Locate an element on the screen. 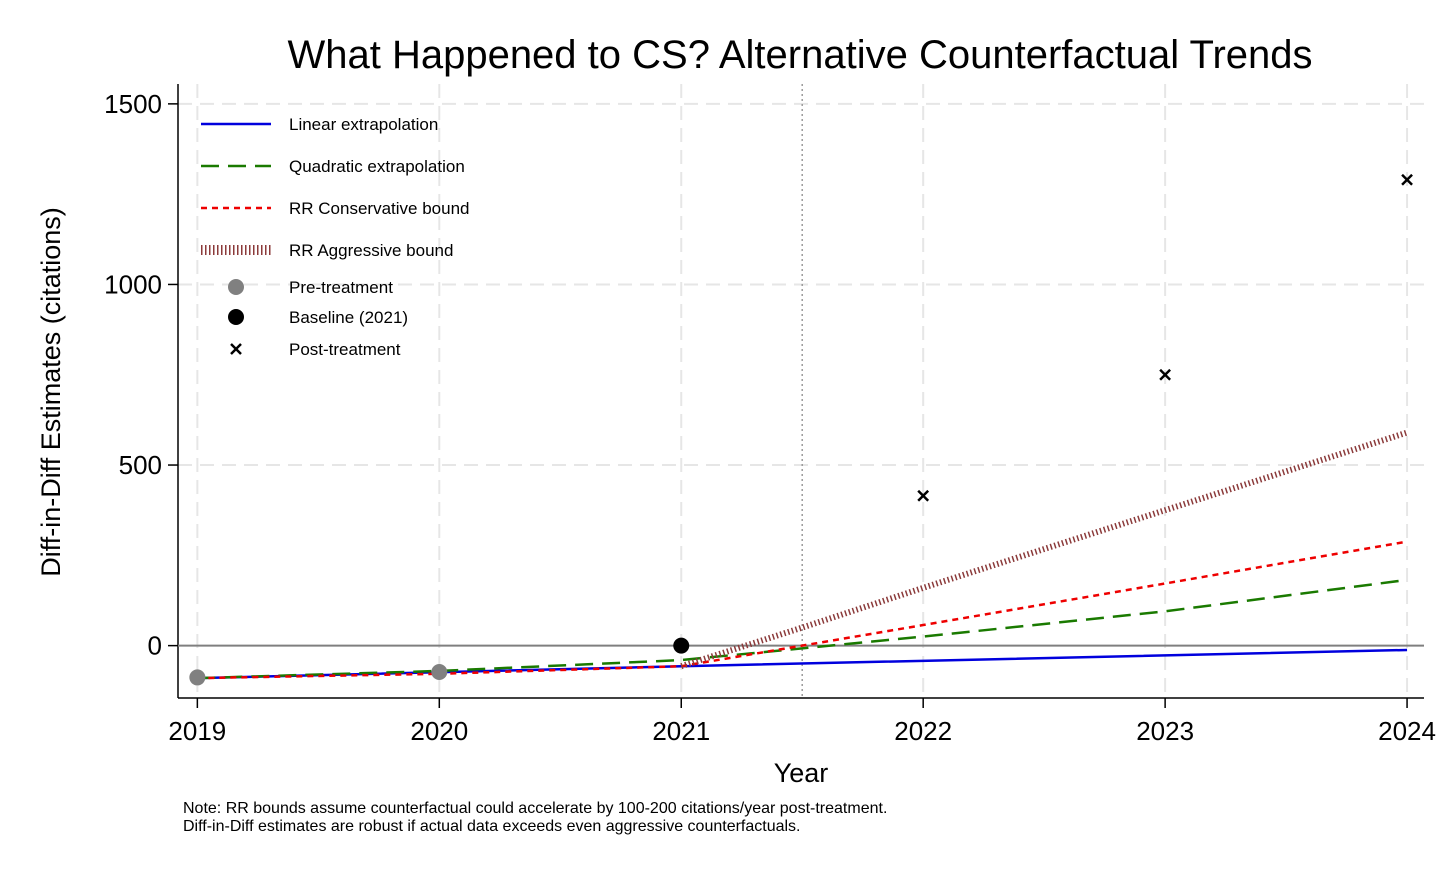  legend-label: RR Conservative bound is located at coordinates (379, 208).